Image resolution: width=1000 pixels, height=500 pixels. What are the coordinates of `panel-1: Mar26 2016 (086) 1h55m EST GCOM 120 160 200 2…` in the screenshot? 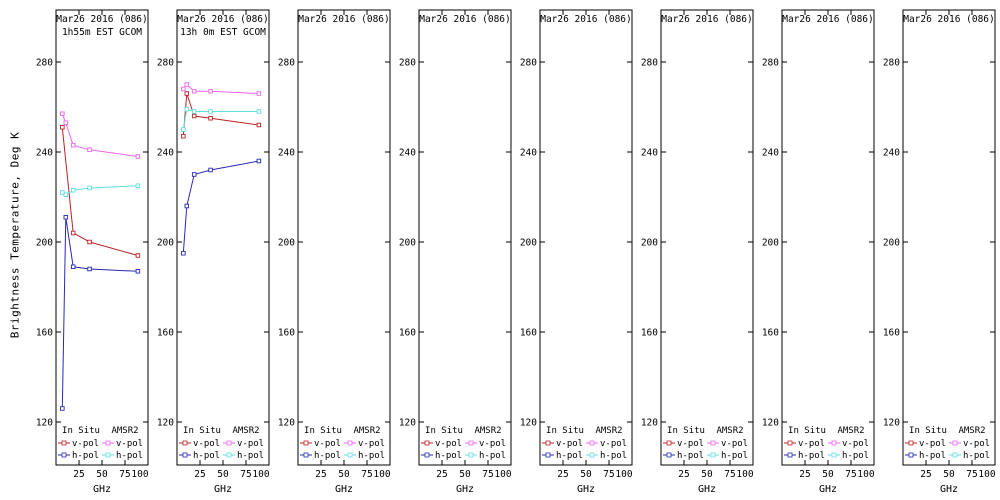 It's located at (92, 252).